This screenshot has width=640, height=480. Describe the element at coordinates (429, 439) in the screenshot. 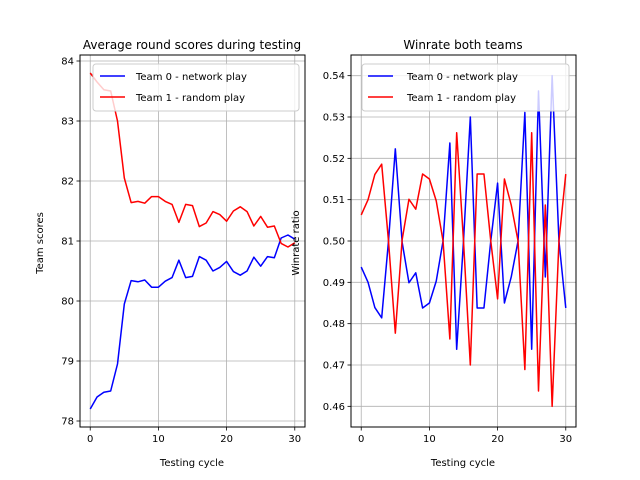

I see `winrate-x-tick-label: 10` at that location.